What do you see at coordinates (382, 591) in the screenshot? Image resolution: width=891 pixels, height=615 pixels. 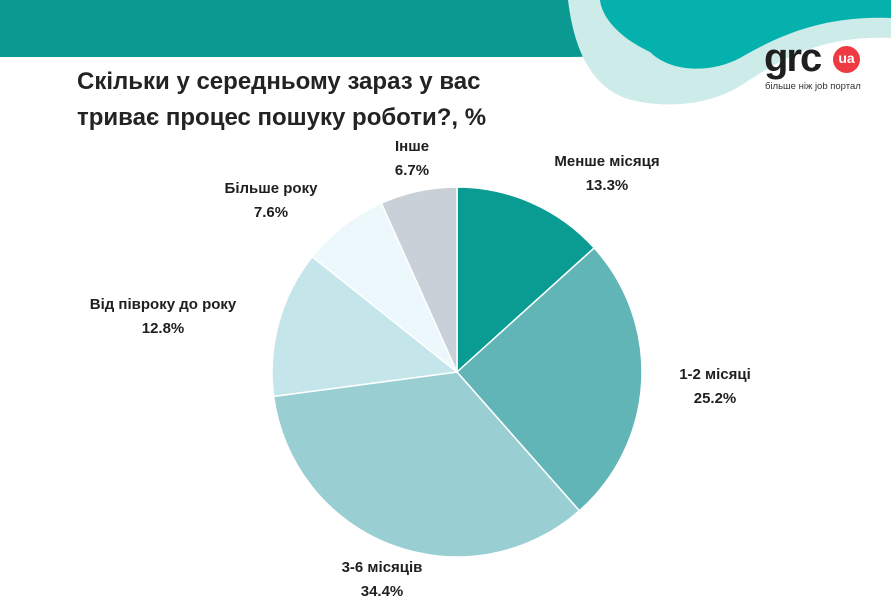 I see `slice-label-value: 34.4%` at bounding box center [382, 591].